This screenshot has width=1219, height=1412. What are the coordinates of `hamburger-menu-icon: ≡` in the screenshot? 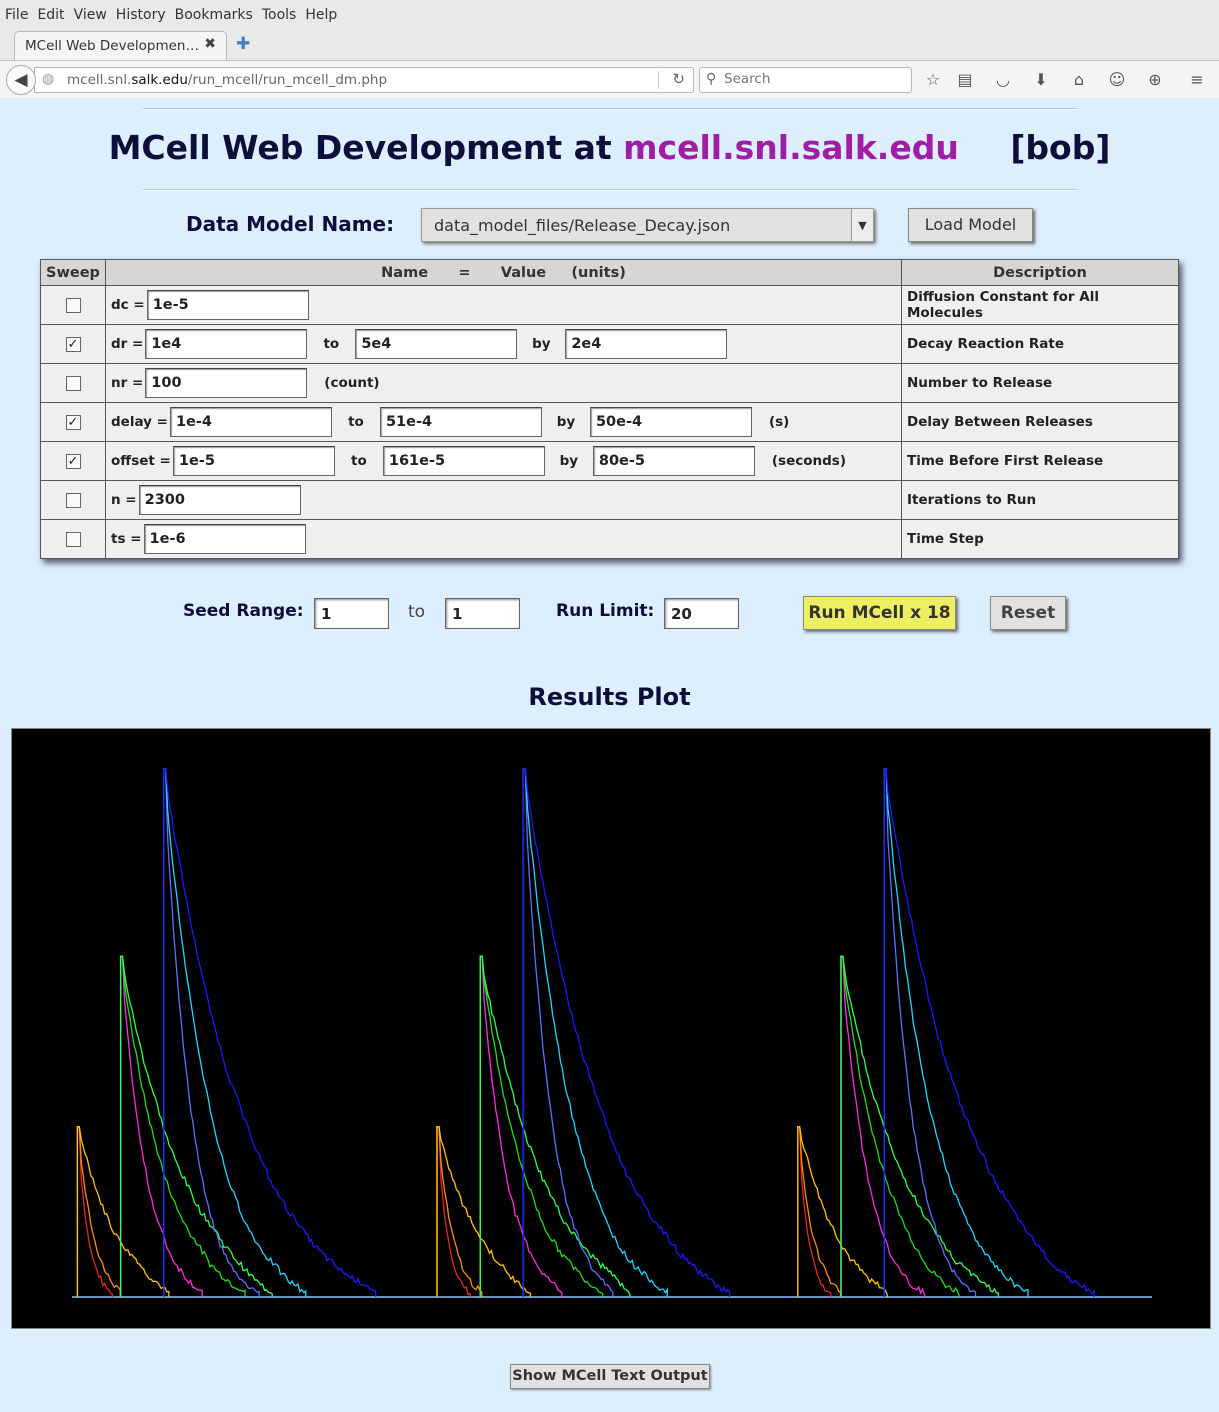 It's located at (1197, 79).